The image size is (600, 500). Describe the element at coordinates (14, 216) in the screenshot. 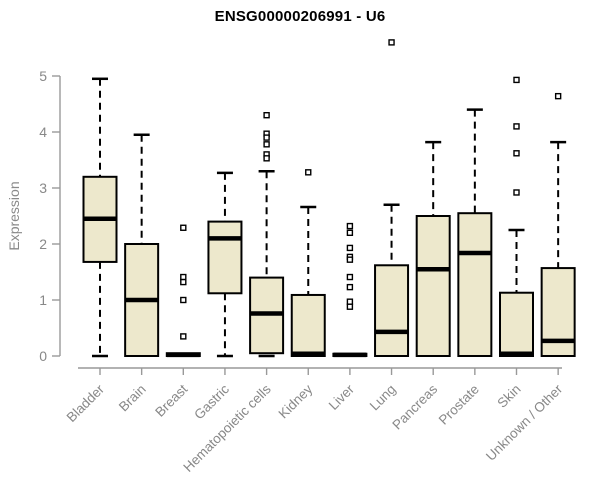

I see `y-axis-title: Expression` at that location.